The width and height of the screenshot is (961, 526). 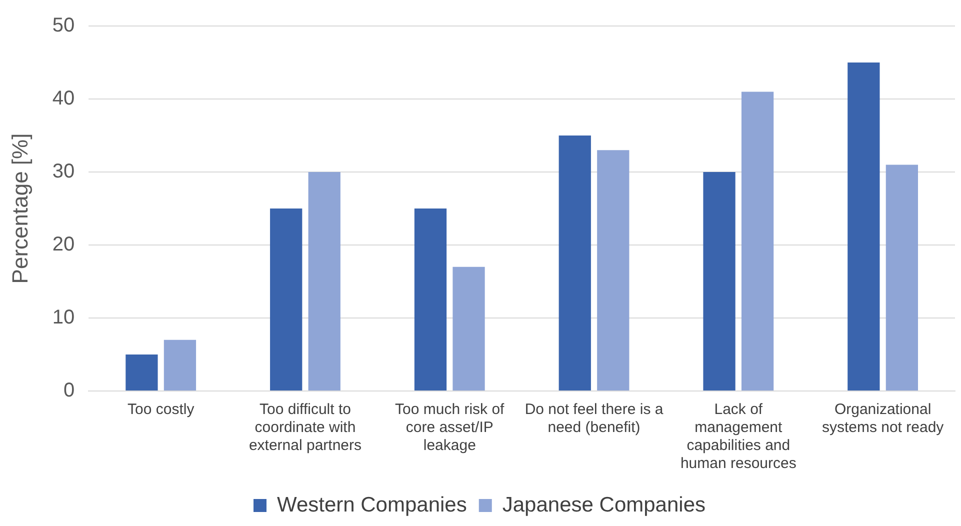 I want to click on legend-label: Western Companies, so click(x=372, y=504).